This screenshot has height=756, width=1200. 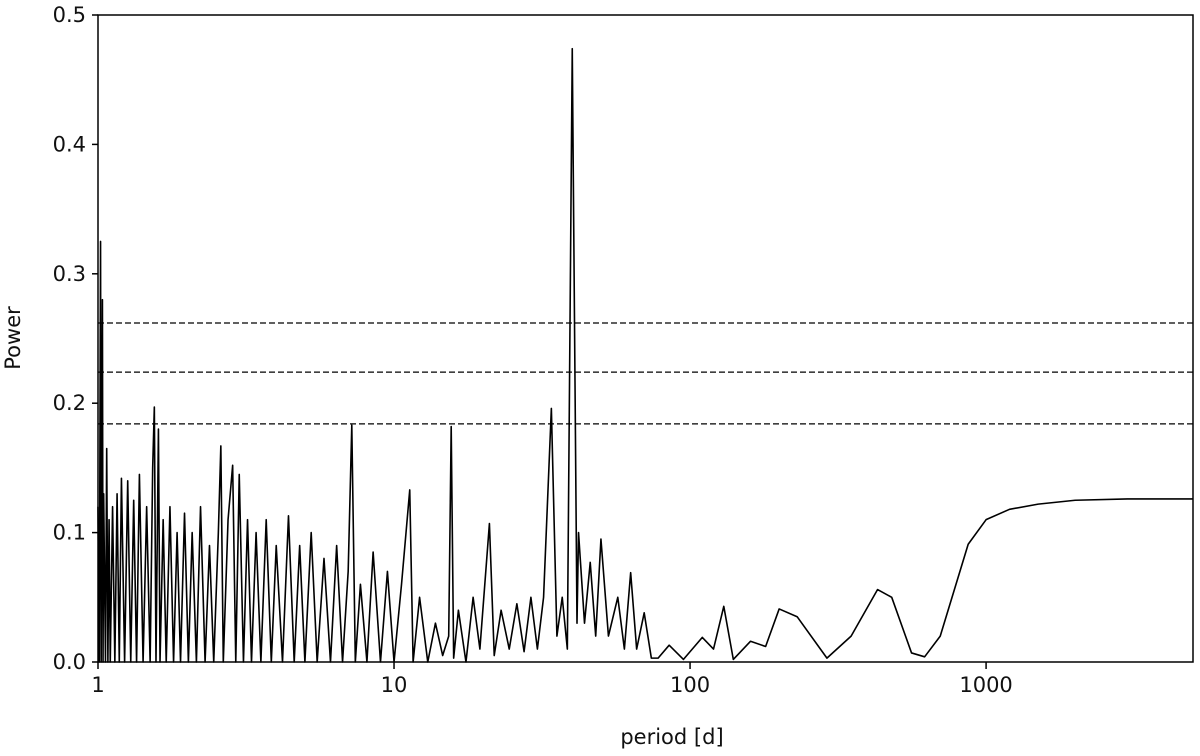 What do you see at coordinates (69, 662) in the screenshot?
I see `y-tick-label: 0.0` at bounding box center [69, 662].